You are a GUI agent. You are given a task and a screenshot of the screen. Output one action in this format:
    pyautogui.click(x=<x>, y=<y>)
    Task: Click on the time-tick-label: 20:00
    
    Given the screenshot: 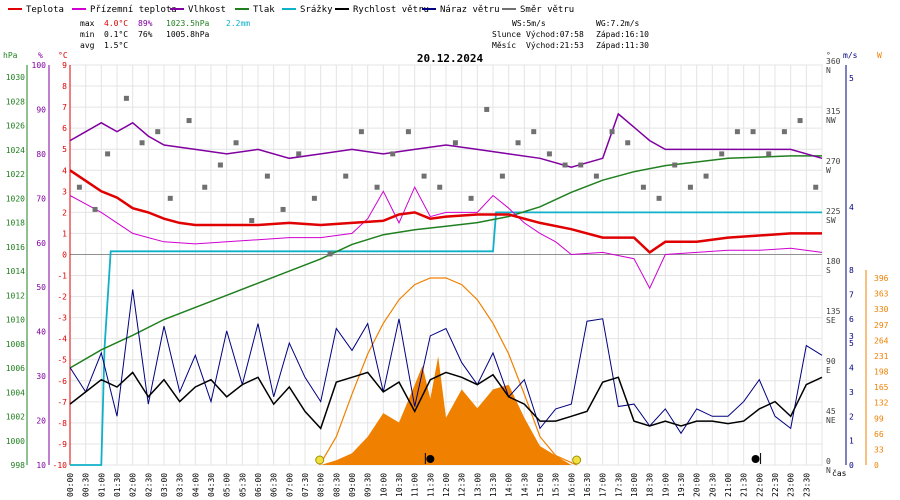 What is the action you would take?
    pyautogui.click(x=697, y=485)
    